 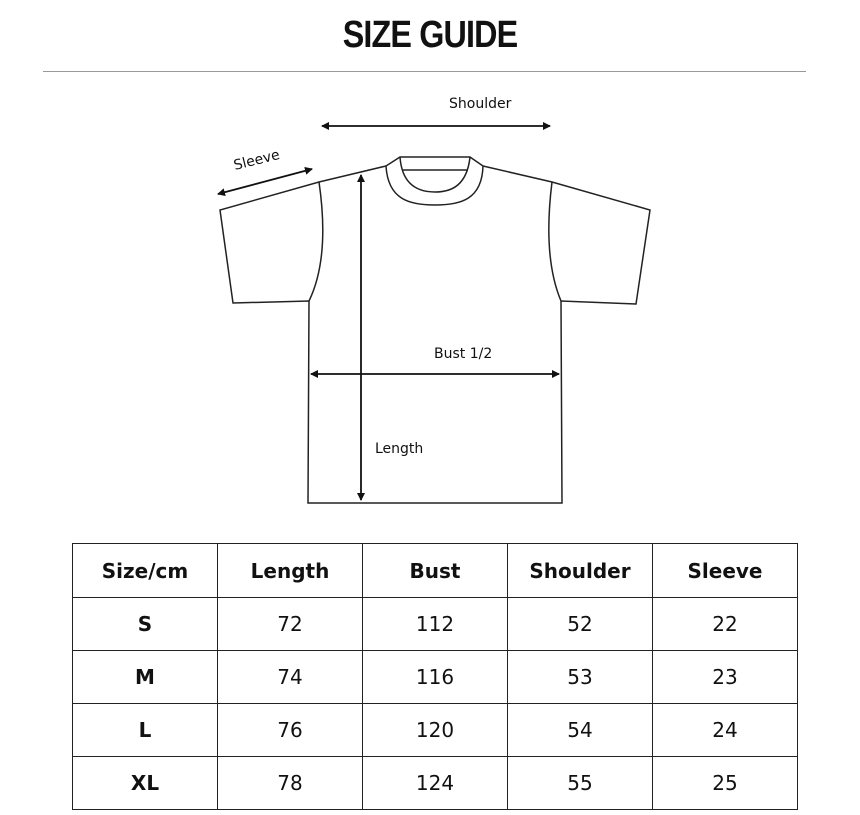 I want to click on header-shoulder: Shoulder, so click(x=580, y=570).